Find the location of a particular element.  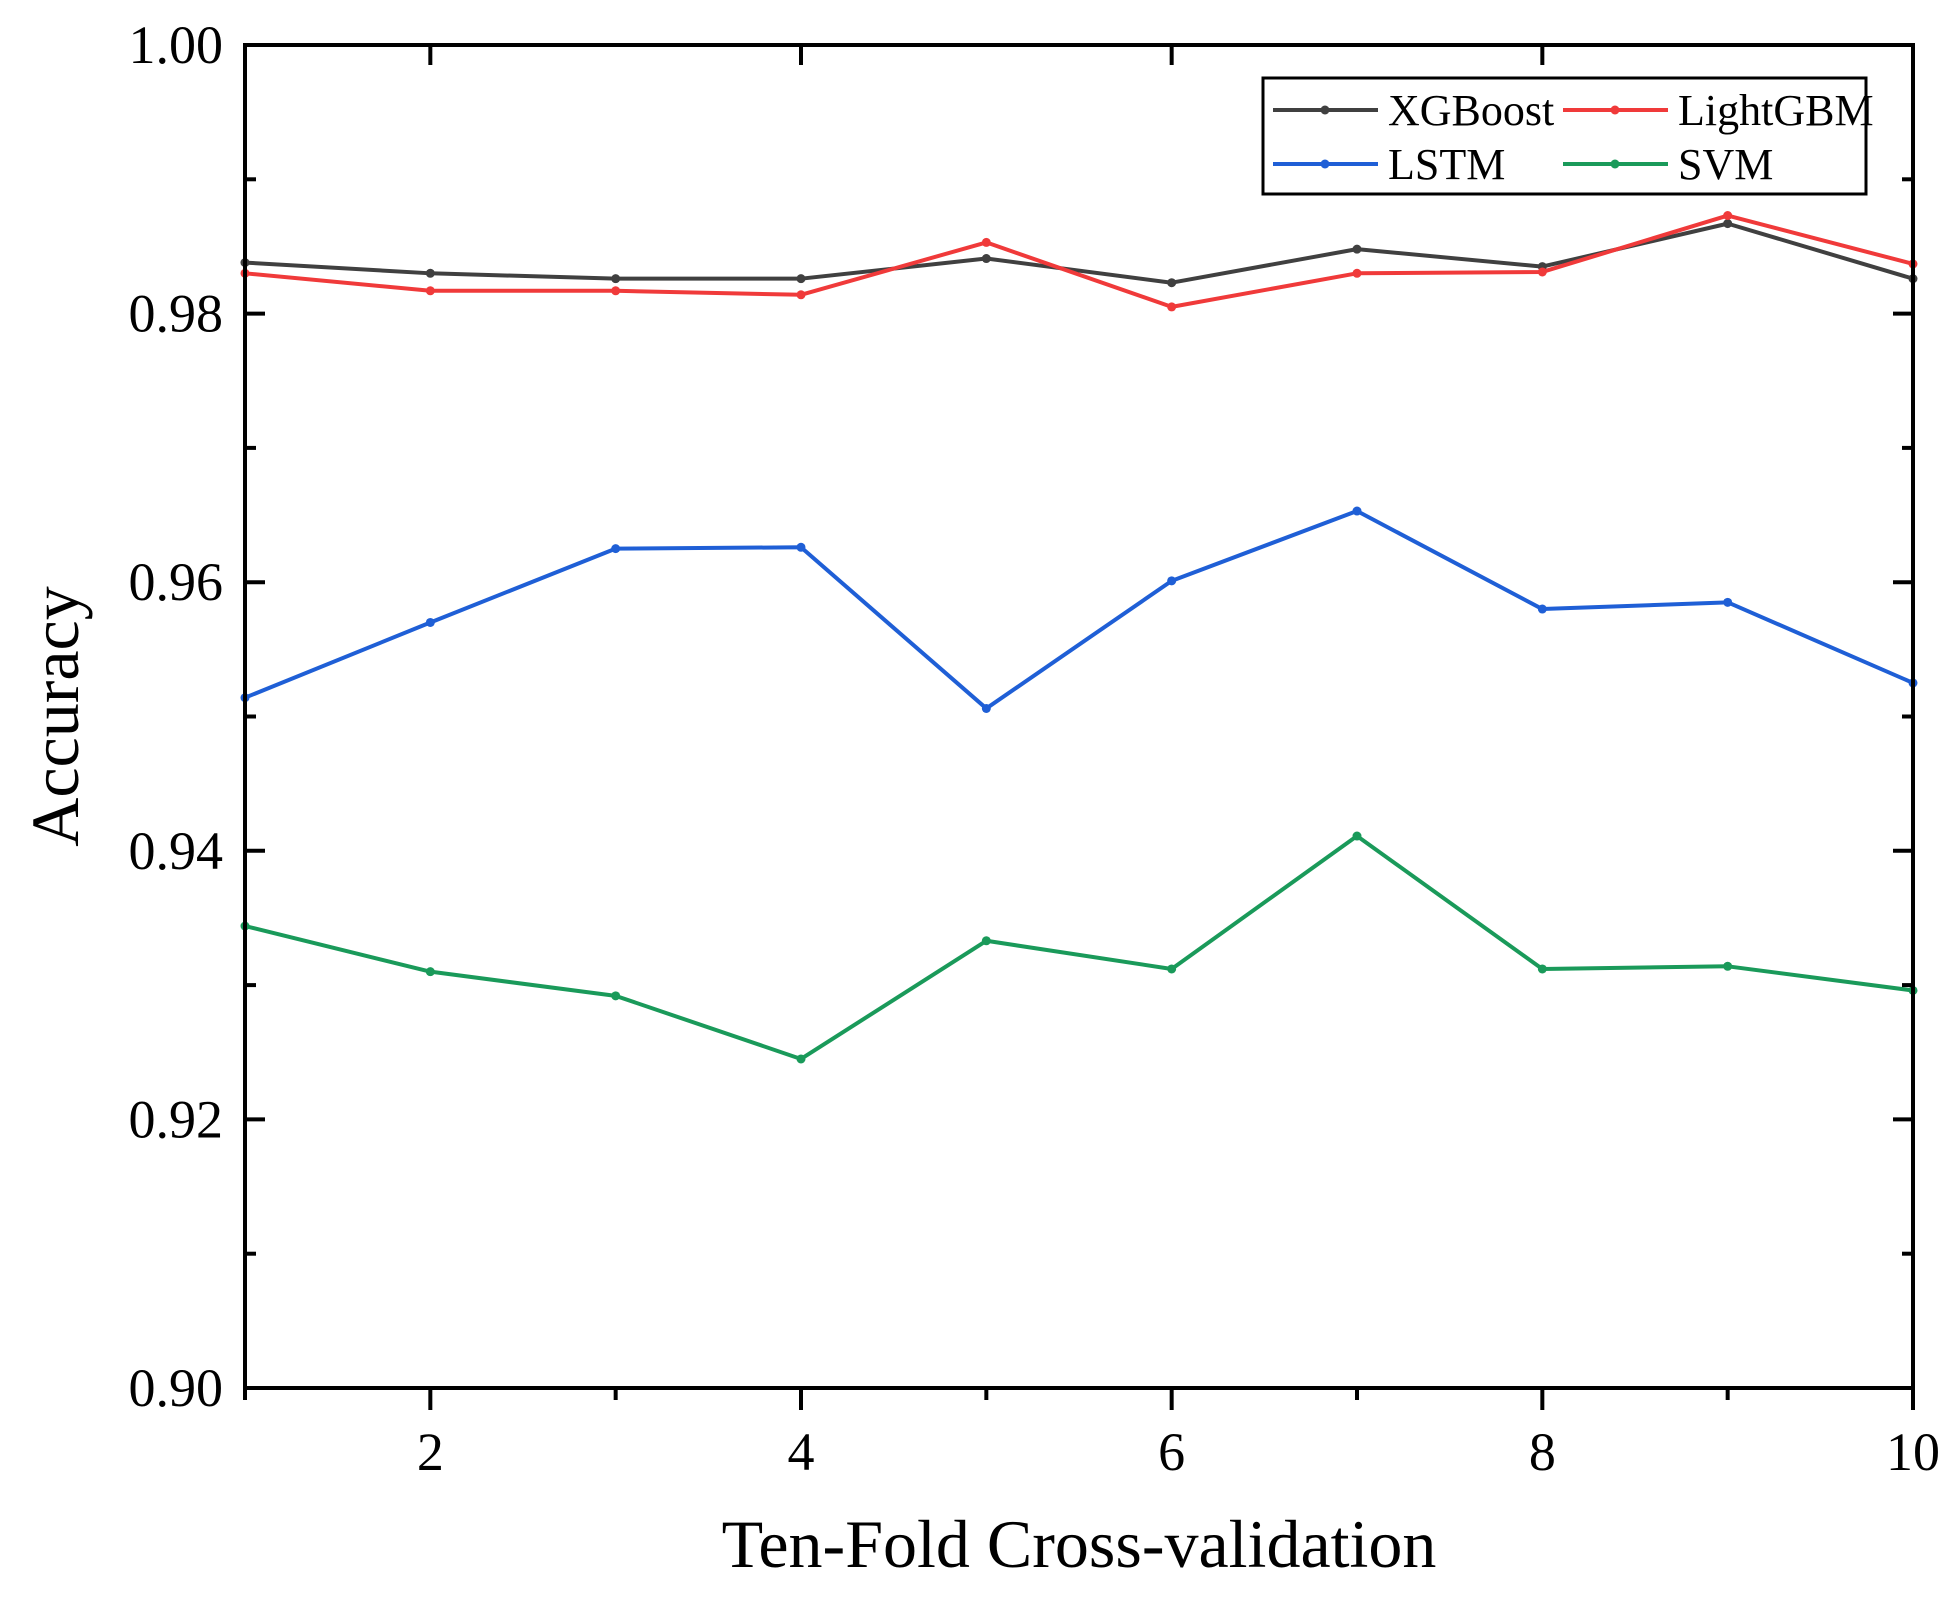

x-tick-label: 6 is located at coordinates (1171, 1452).